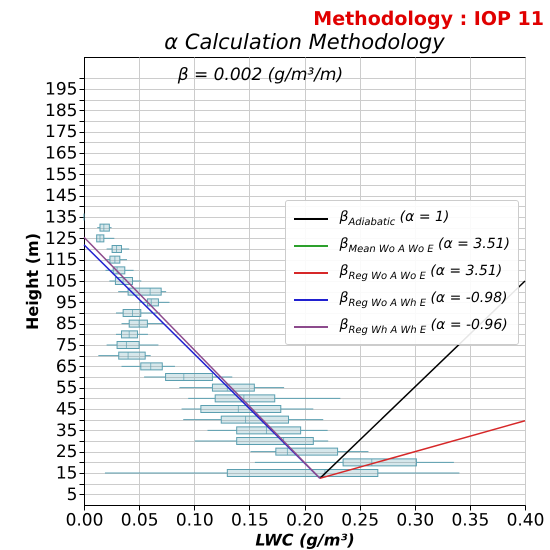  I want to click on x-axis-title: LWC (g/m³), so click(305, 540).